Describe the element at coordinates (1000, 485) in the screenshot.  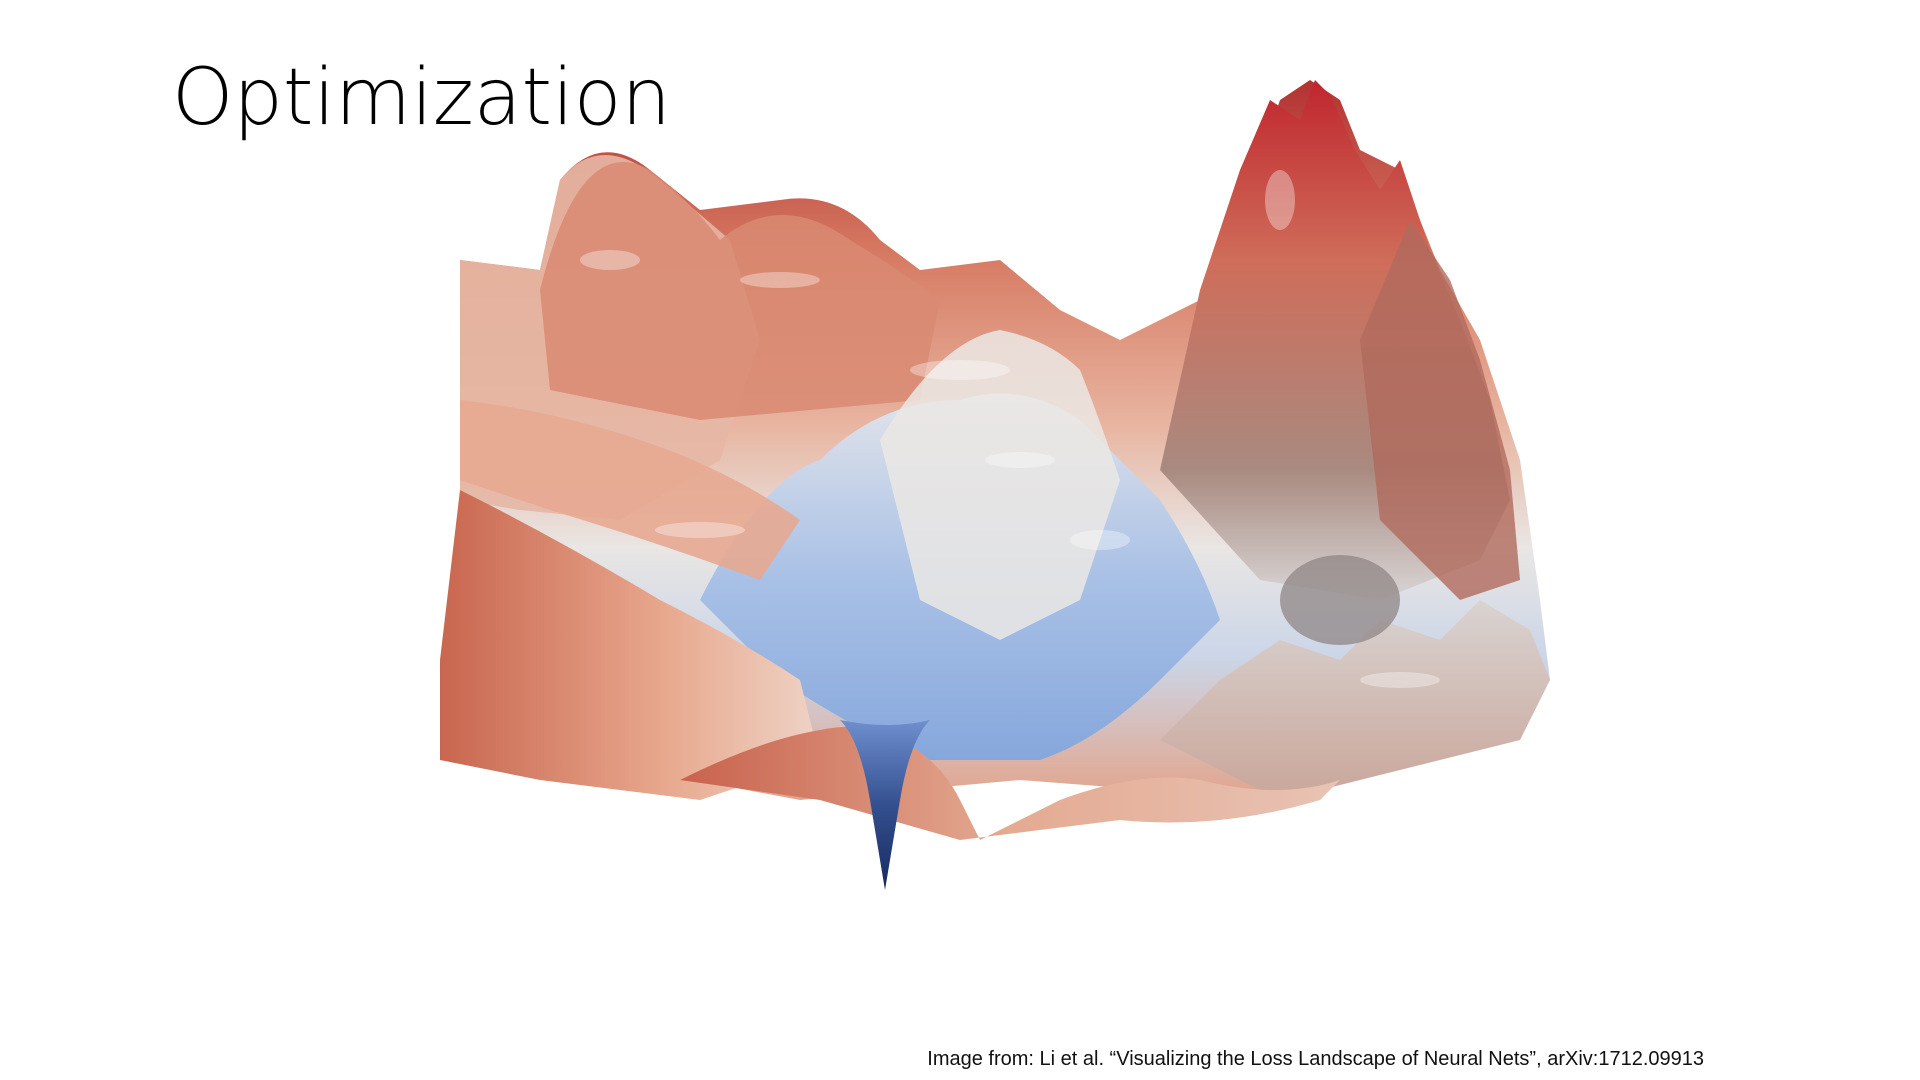
I see `surface-center-ridge` at that location.